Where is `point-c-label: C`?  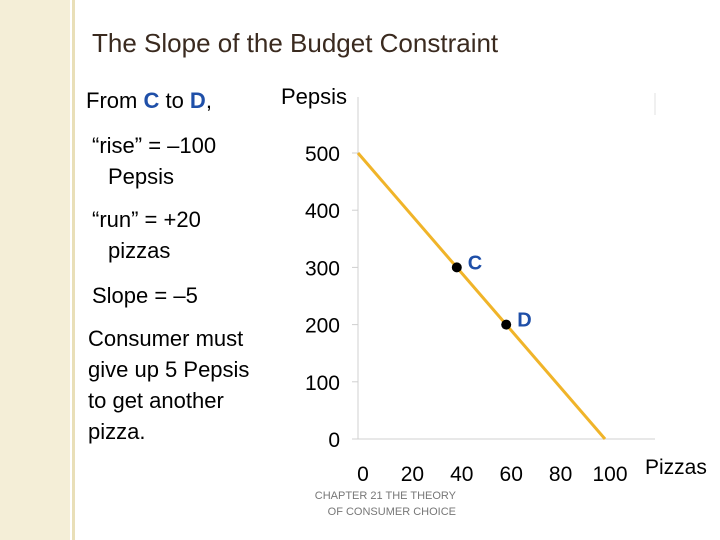 point-c-label: C is located at coordinates (475, 263).